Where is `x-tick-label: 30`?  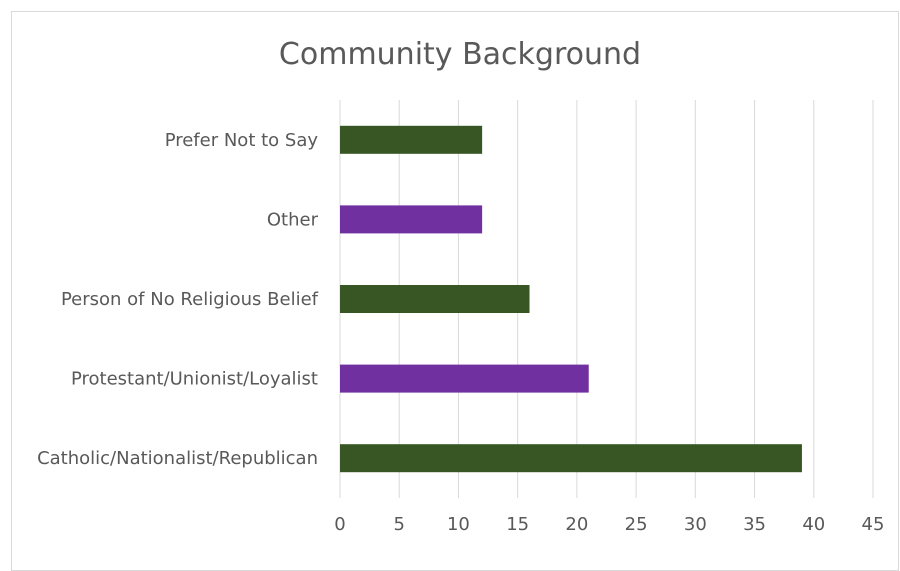 x-tick-label: 30 is located at coordinates (695, 524).